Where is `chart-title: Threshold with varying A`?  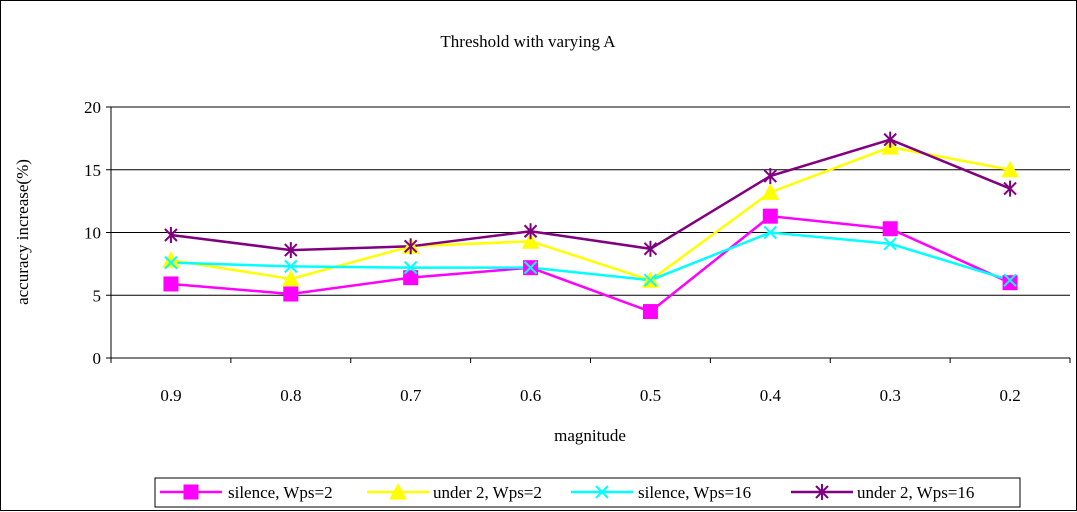 chart-title: Threshold with varying A is located at coordinates (528, 41).